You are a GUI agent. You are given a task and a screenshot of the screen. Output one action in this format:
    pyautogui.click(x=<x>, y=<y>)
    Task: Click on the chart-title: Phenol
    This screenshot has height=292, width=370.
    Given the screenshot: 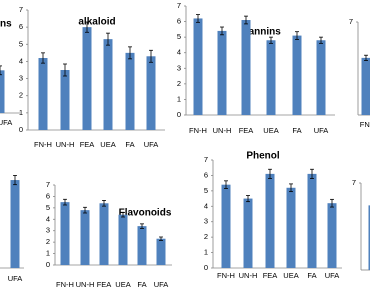 What is the action you would take?
    pyautogui.click(x=263, y=156)
    